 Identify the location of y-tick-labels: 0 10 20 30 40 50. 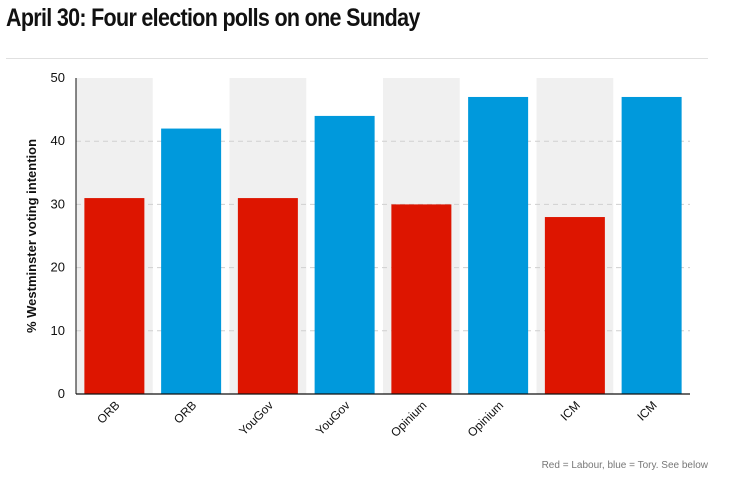
(58, 235).